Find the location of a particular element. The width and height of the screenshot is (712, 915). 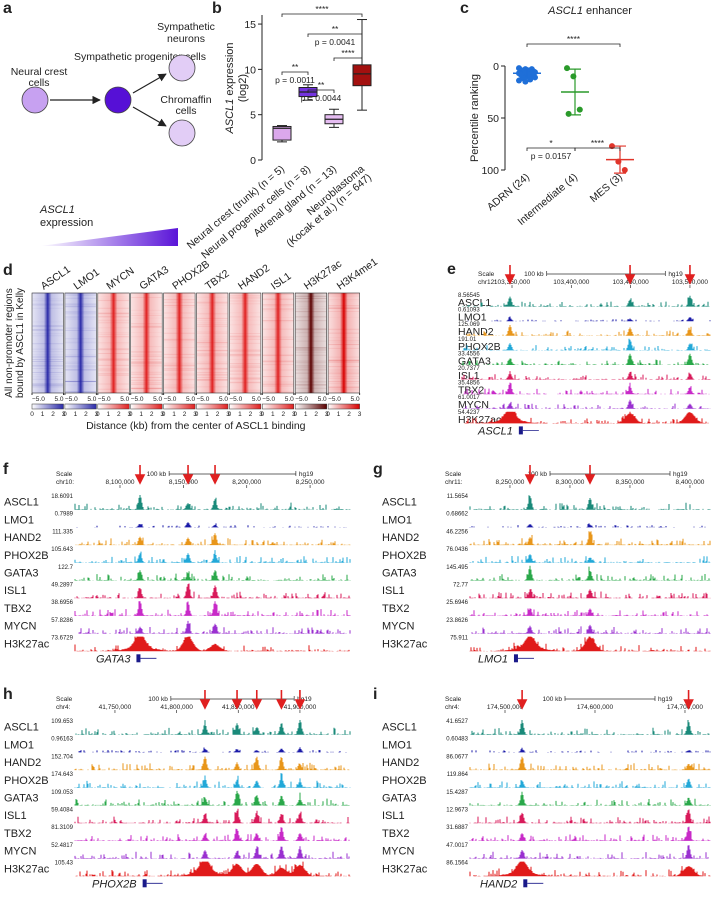

track-scale: 31.6887 is located at coordinates (457, 828).